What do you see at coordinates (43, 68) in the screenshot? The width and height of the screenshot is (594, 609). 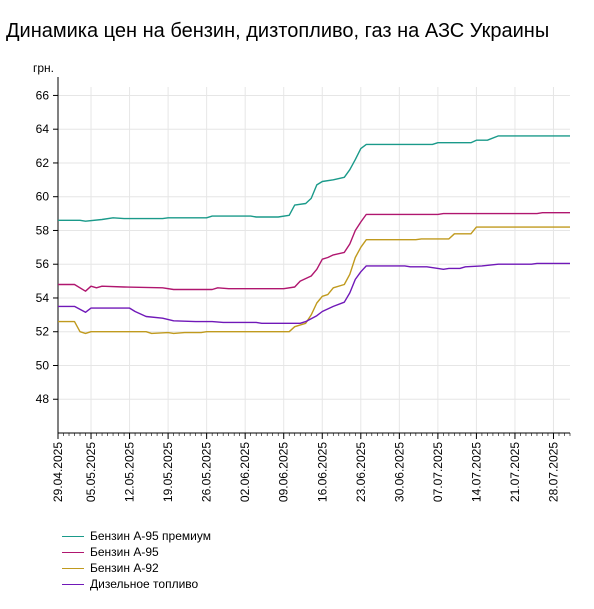 I see `y-axis-label: грн.` at bounding box center [43, 68].